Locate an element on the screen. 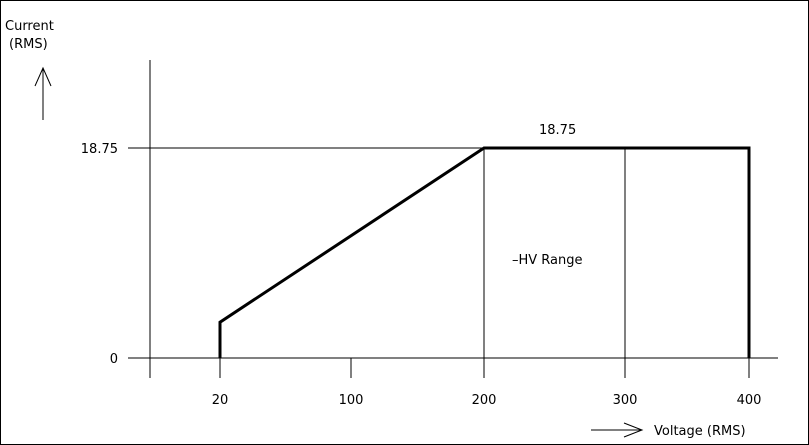 The width and height of the screenshot is (809, 445). x-tick-label-20: 20 is located at coordinates (220, 400).